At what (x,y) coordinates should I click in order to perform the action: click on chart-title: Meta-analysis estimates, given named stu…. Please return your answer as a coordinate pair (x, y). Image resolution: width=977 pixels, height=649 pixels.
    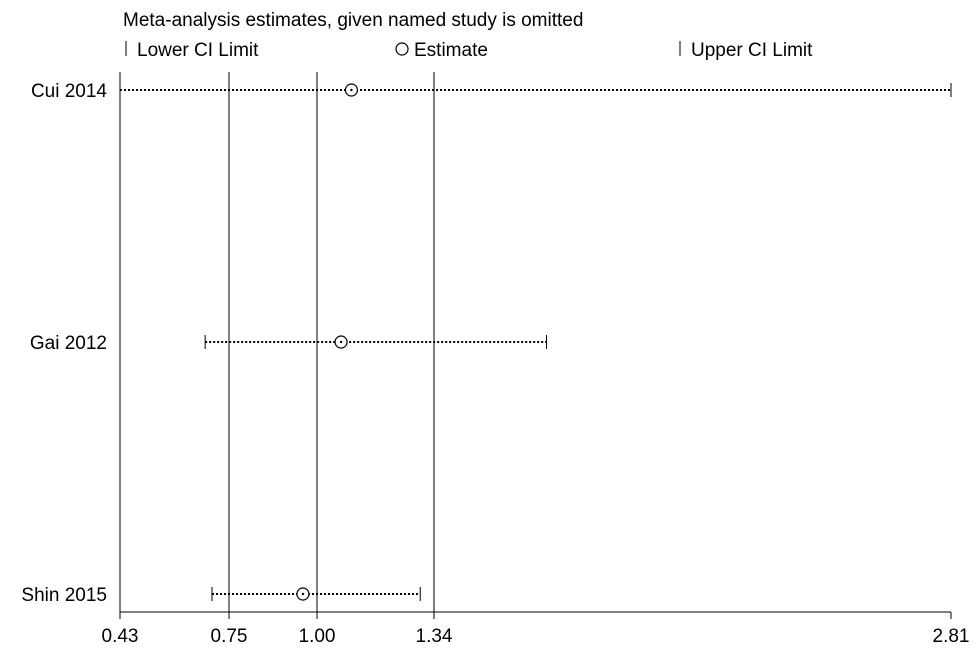
    Looking at the image, I should click on (353, 20).